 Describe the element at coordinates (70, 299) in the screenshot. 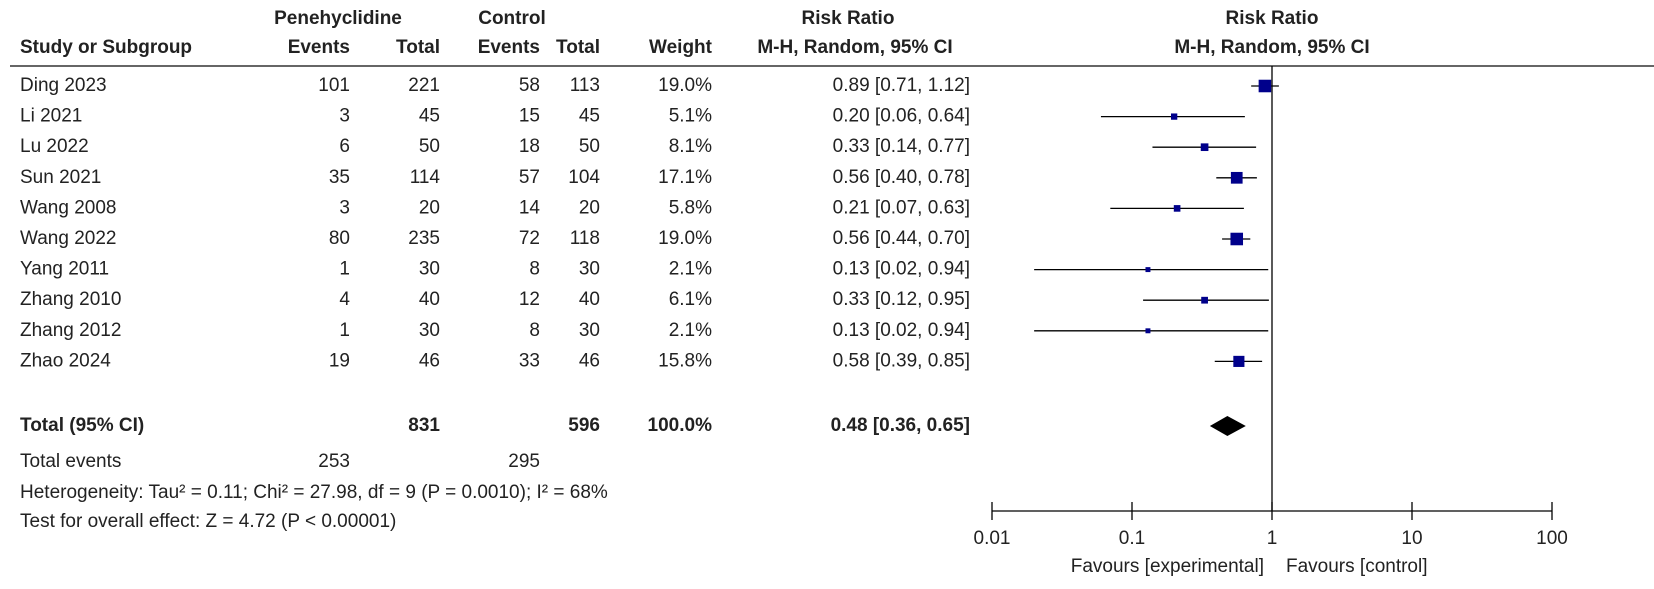

I see `study-name: Zhang 2010` at that location.